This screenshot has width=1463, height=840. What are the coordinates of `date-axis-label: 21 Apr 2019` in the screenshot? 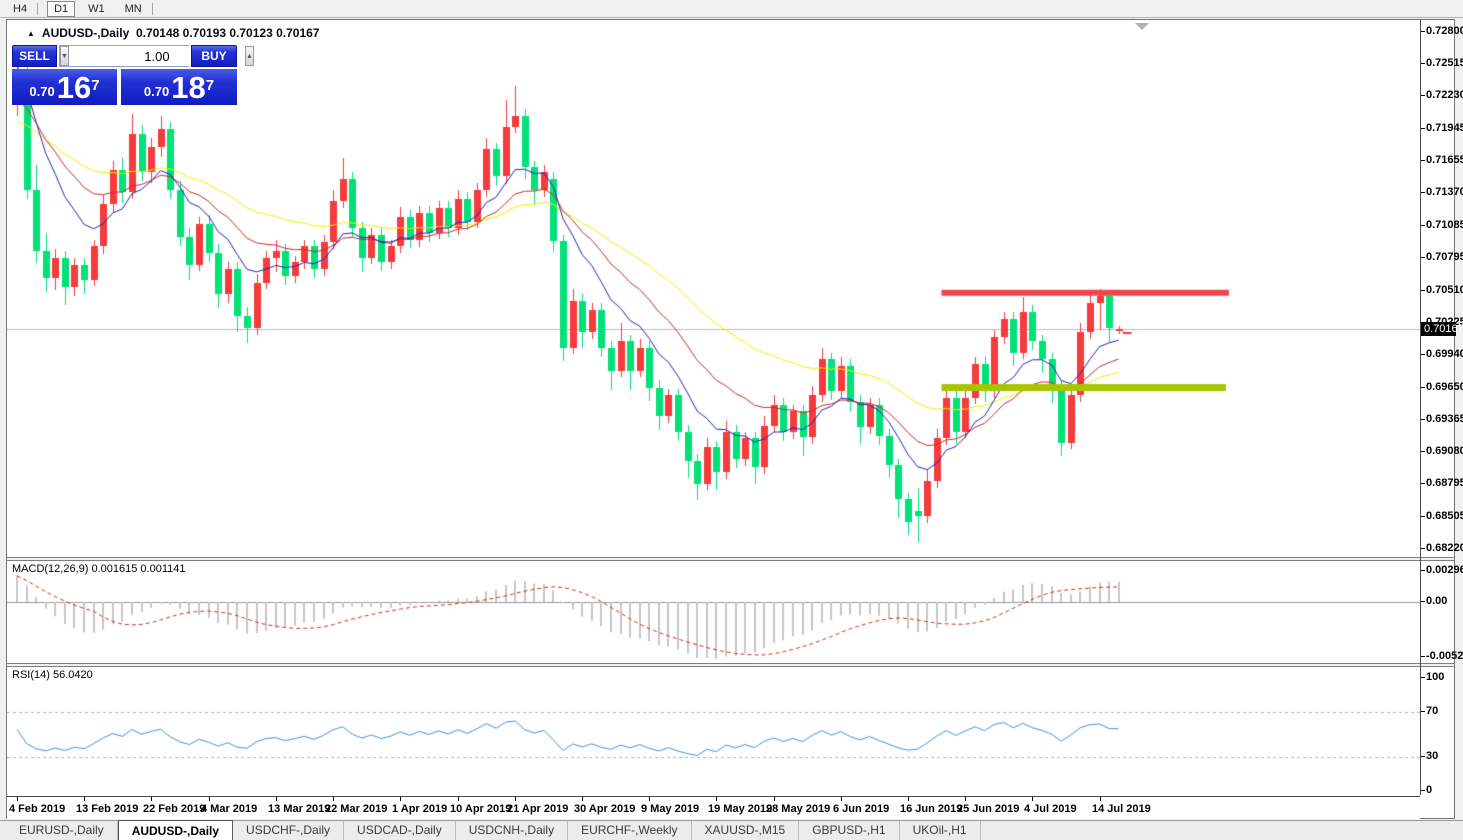 It's located at (538, 809).